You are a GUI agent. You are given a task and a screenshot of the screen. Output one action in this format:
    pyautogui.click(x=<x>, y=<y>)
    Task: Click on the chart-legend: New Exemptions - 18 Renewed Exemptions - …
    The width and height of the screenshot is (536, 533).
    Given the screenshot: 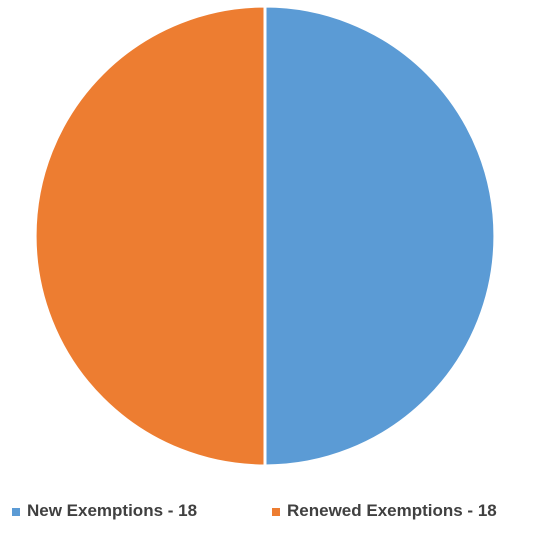 What is the action you would take?
    pyautogui.click(x=254, y=510)
    